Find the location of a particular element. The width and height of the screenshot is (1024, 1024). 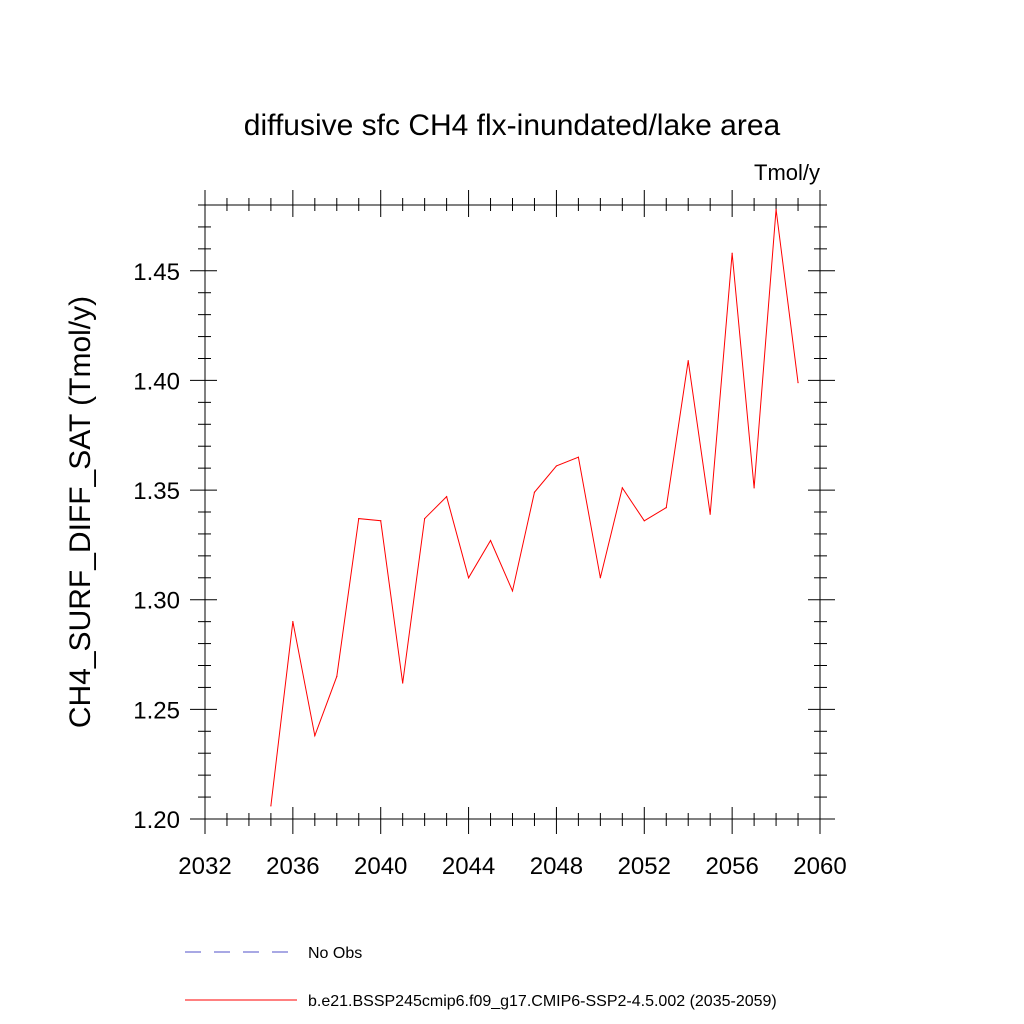

x-tick-label: 2044 is located at coordinates (468, 866).